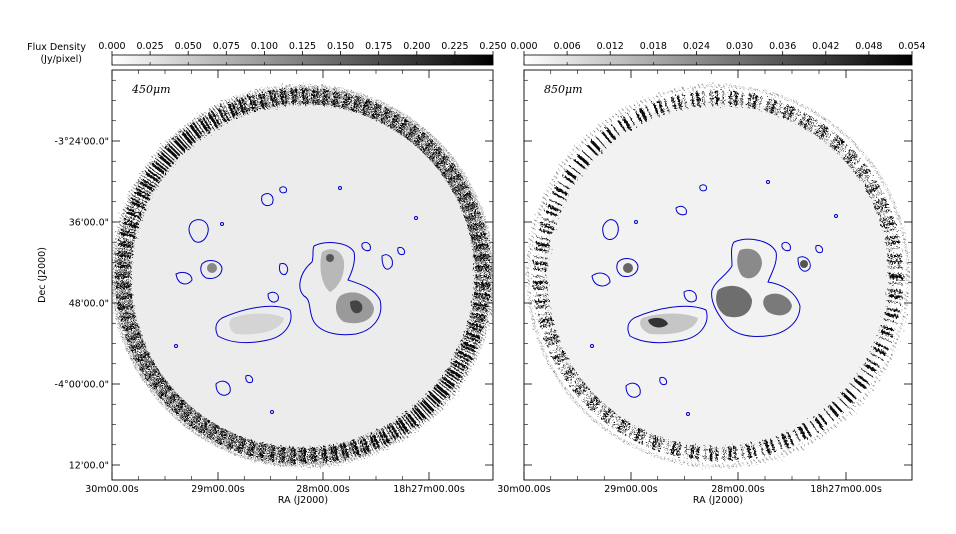 The height and width of the screenshot is (534, 956). I want to click on cb850-tick-label: 0.030, so click(739, 46).